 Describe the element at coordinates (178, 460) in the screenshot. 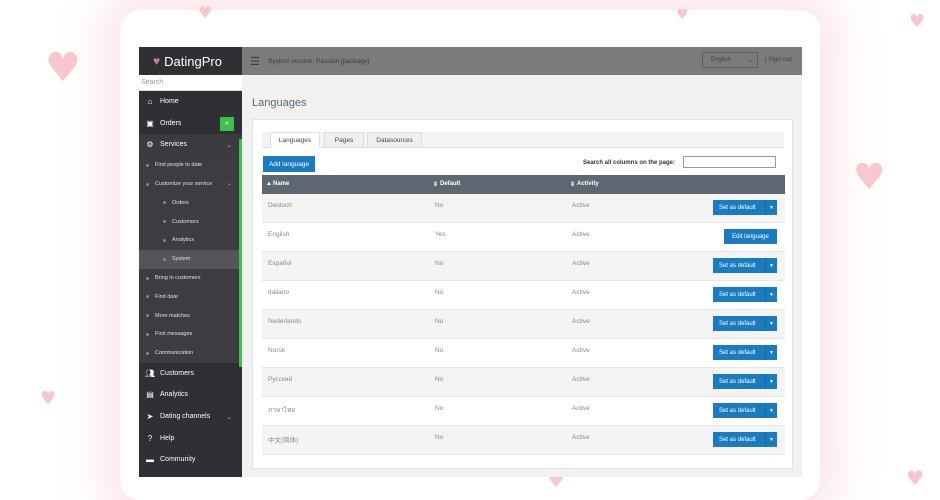

I see `sidebar-item-label: Community` at that location.